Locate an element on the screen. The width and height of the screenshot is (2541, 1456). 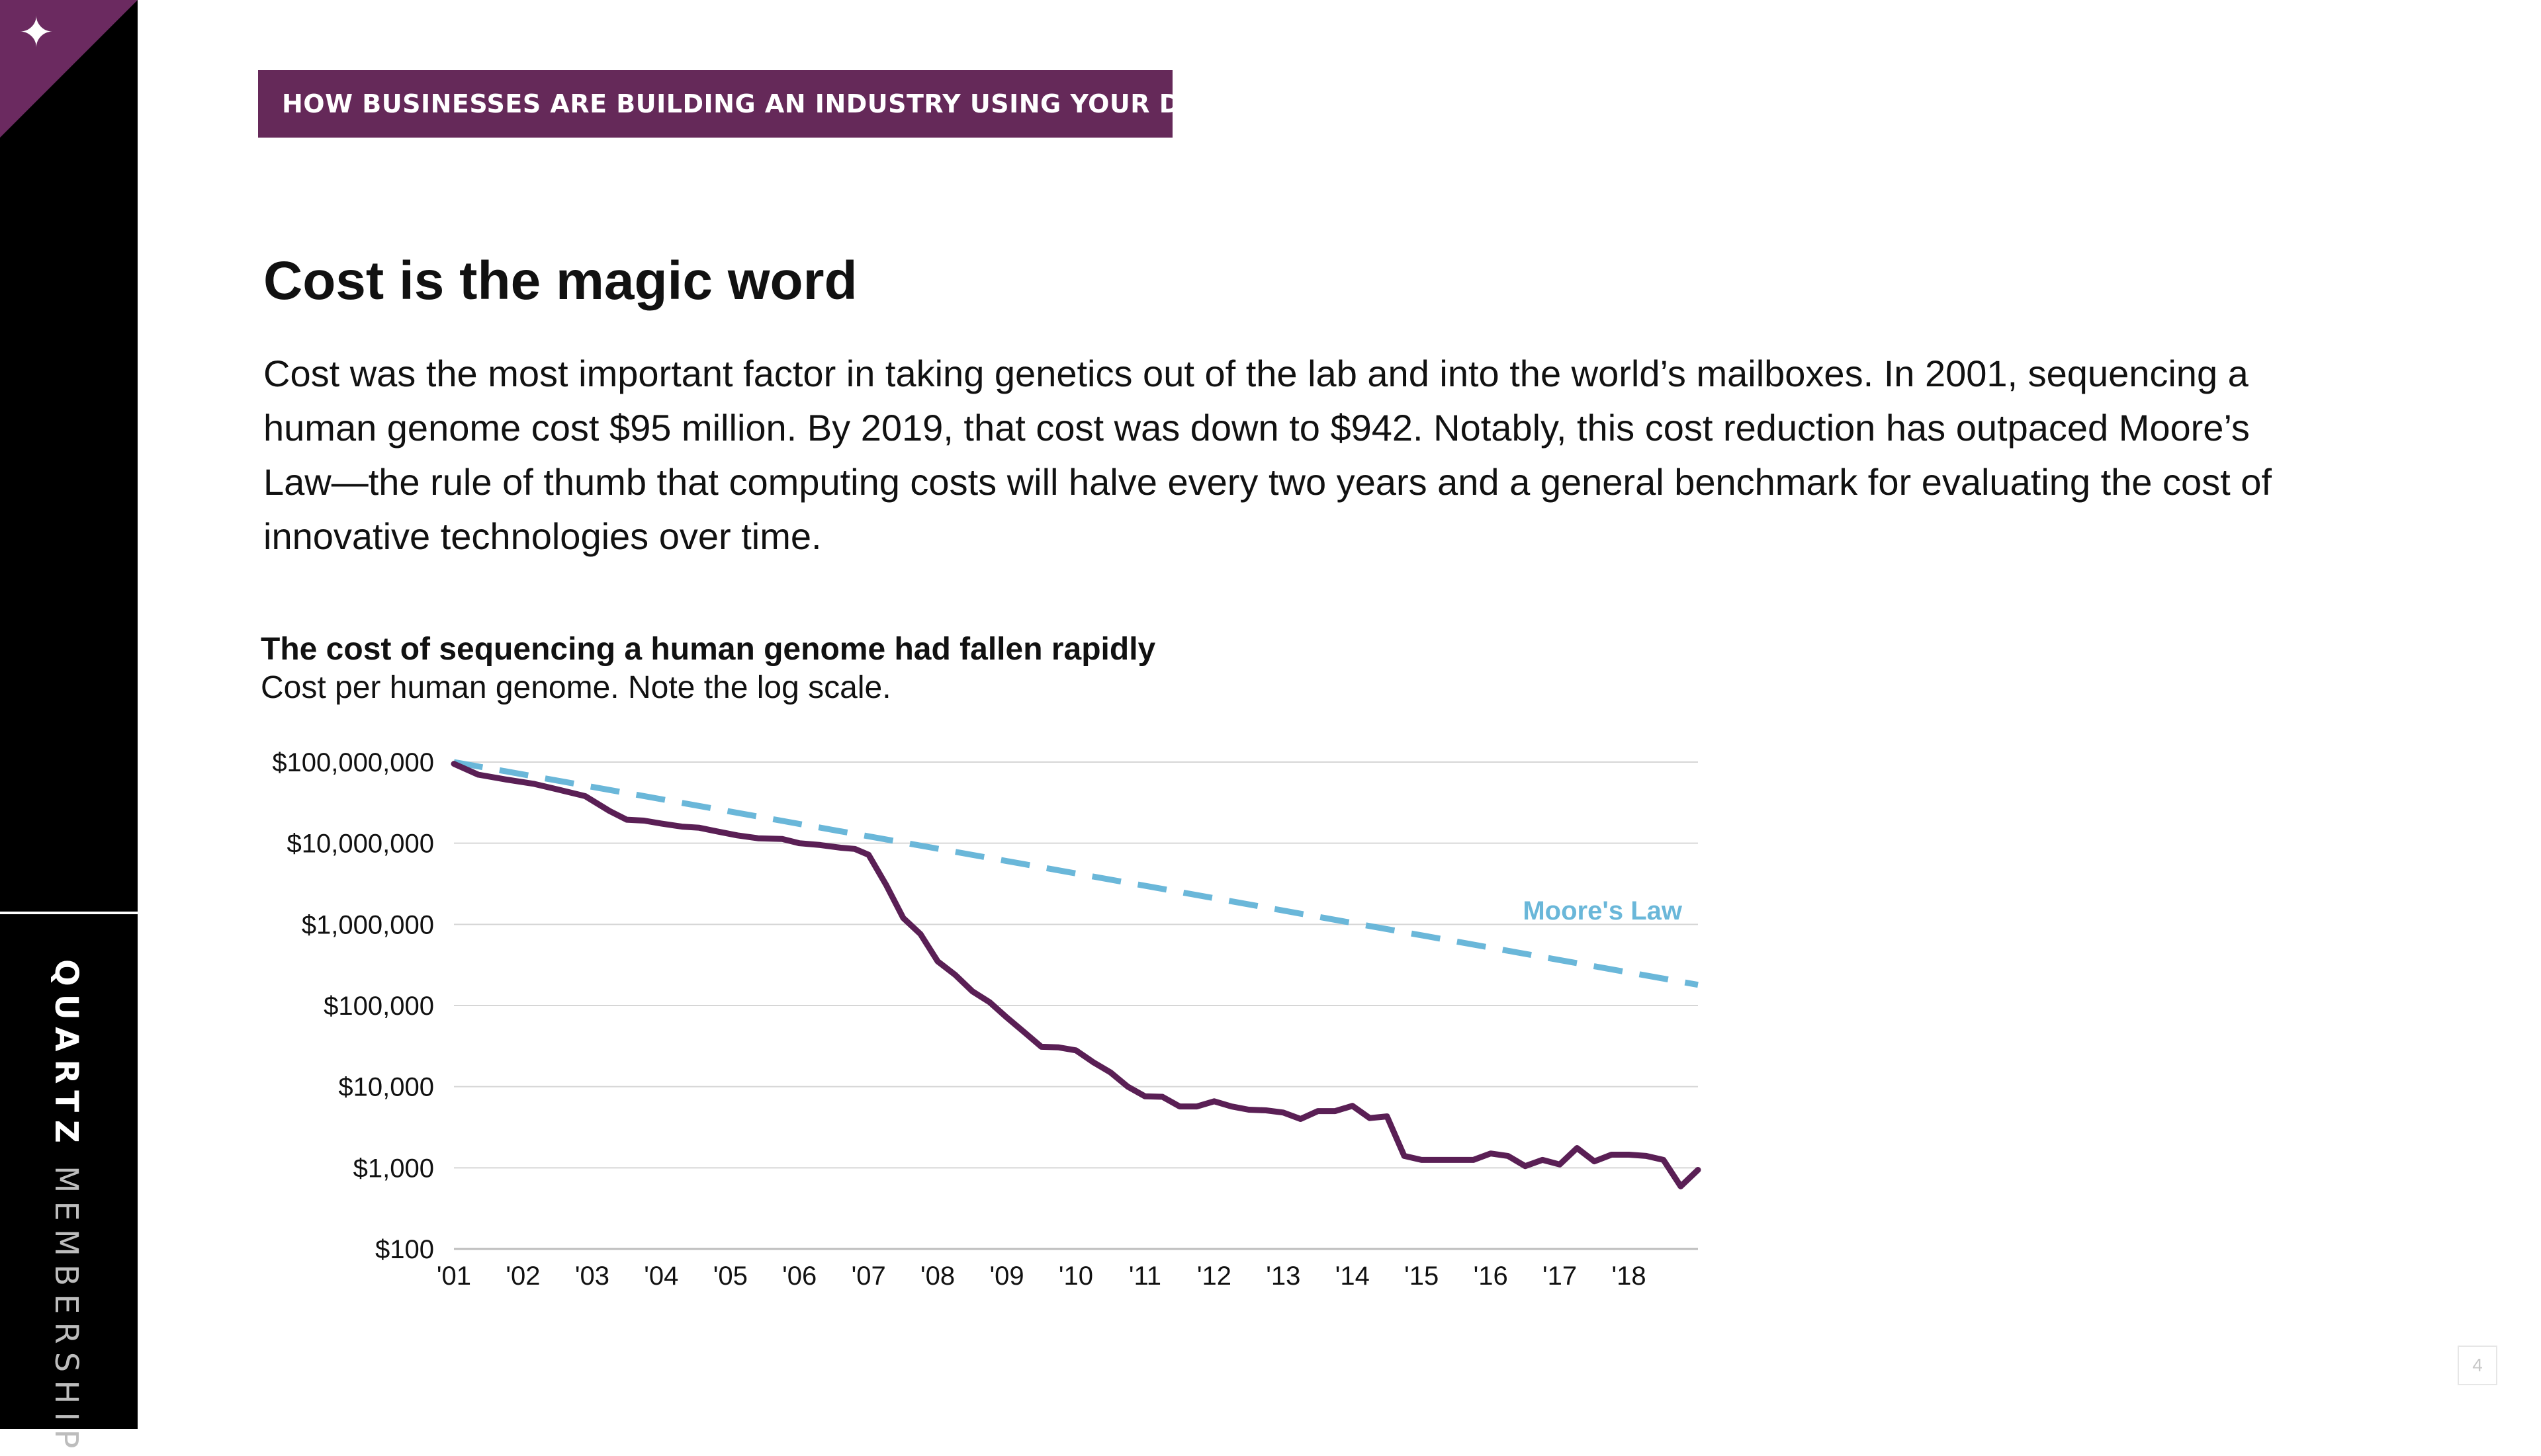
y-tick-label: $100,000,000 is located at coordinates (353, 762).